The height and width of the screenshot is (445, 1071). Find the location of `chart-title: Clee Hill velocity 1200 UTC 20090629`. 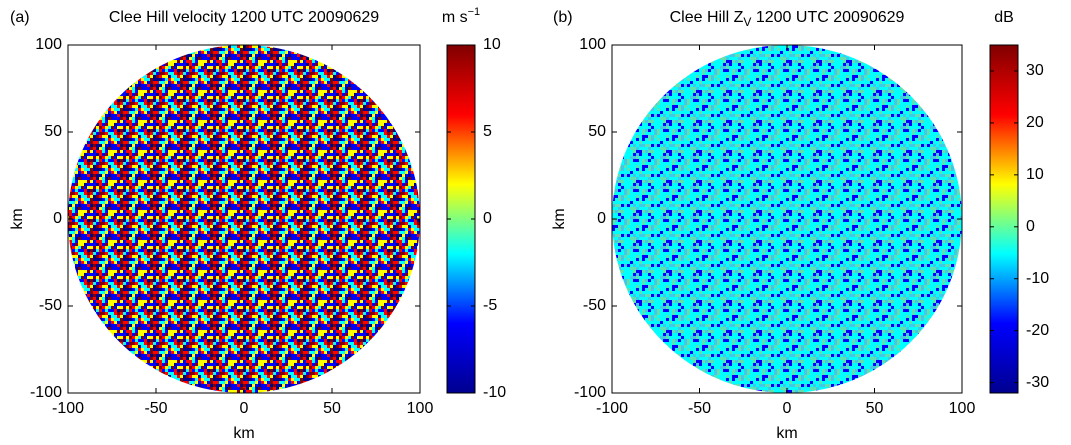

chart-title: Clee Hill velocity 1200 UTC 20090629 is located at coordinates (244, 17).